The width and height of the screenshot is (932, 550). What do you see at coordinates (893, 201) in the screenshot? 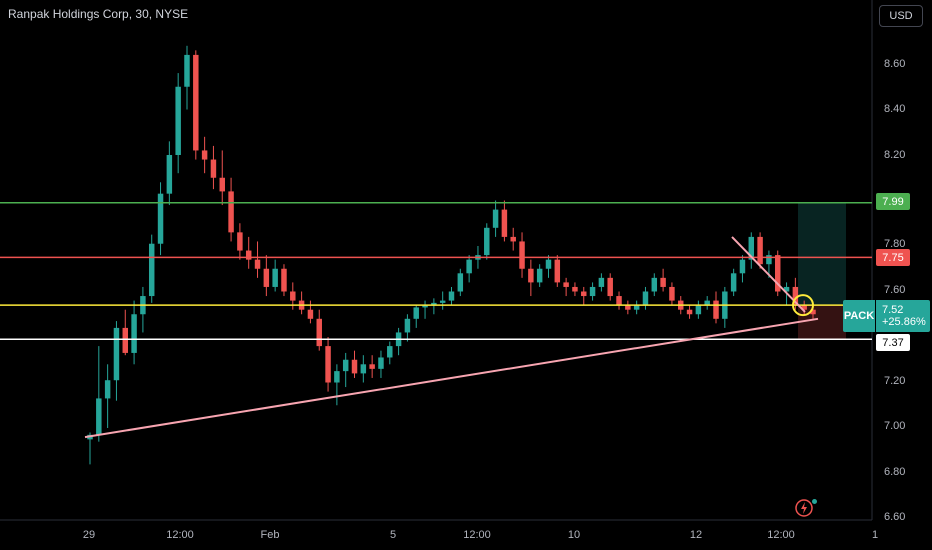
I see `target-level-label: 7.99` at bounding box center [893, 201].